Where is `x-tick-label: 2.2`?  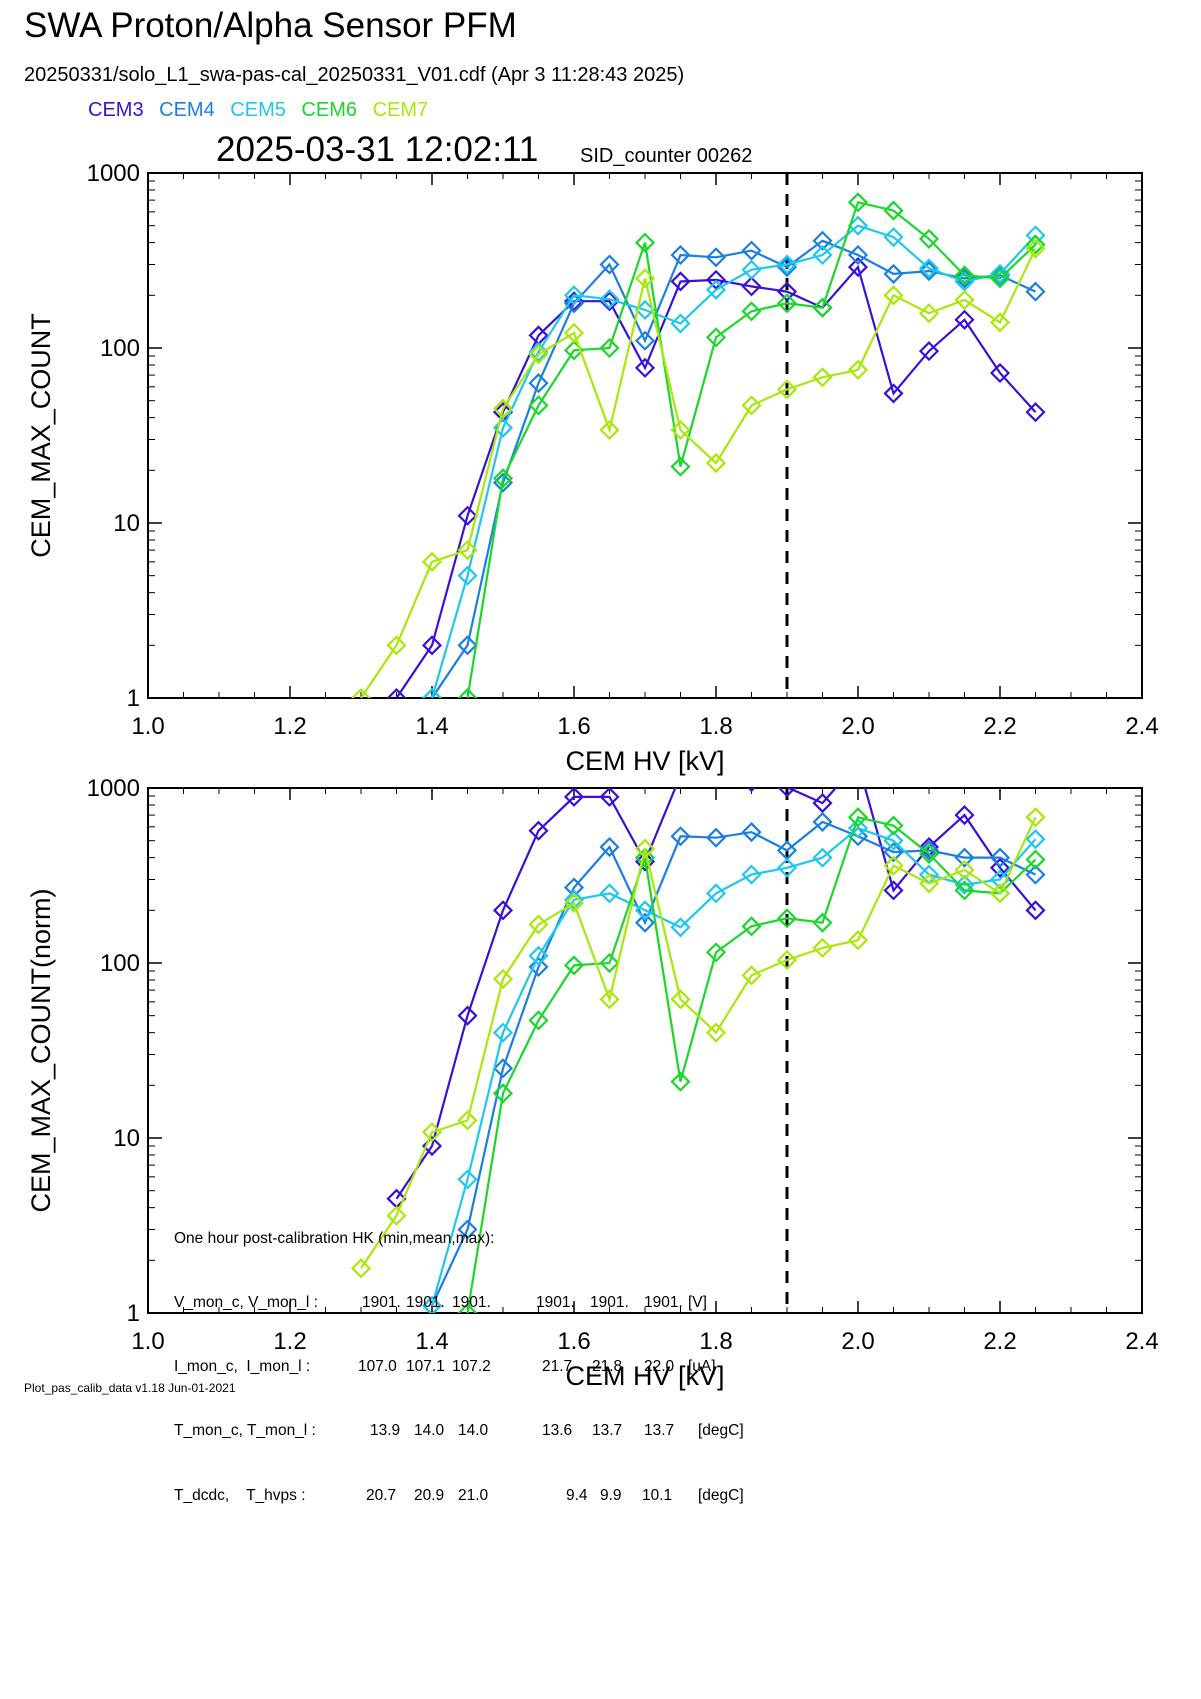 x-tick-label: 2.2 is located at coordinates (999, 1341).